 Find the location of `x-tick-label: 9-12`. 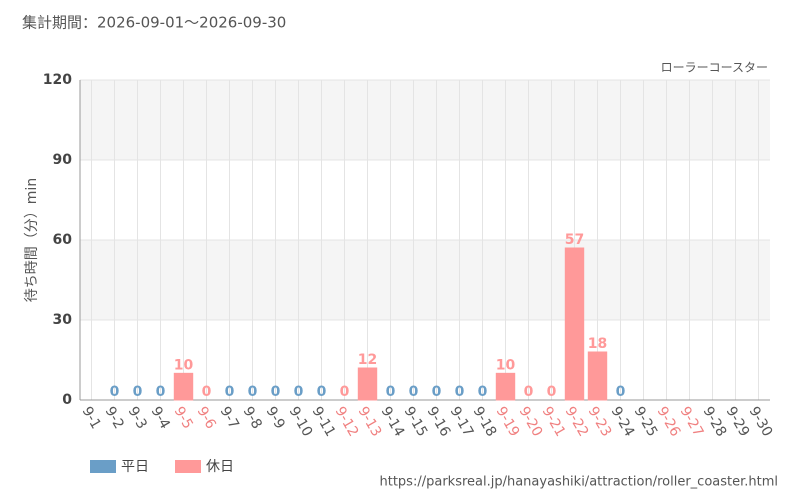

x-tick-label: 9-12 is located at coordinates (347, 422).